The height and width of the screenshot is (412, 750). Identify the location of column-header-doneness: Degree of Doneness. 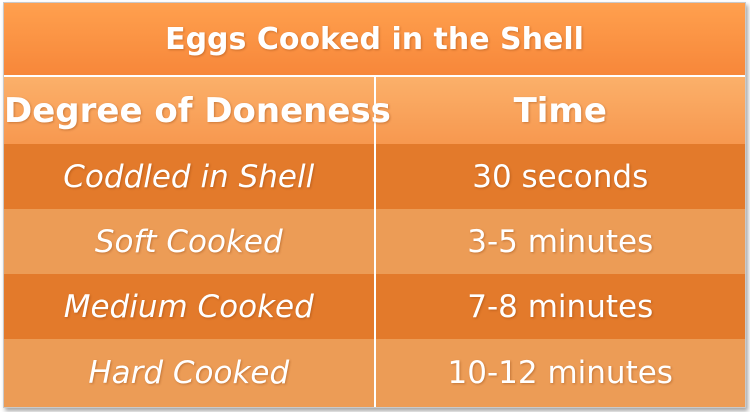
(197, 110).